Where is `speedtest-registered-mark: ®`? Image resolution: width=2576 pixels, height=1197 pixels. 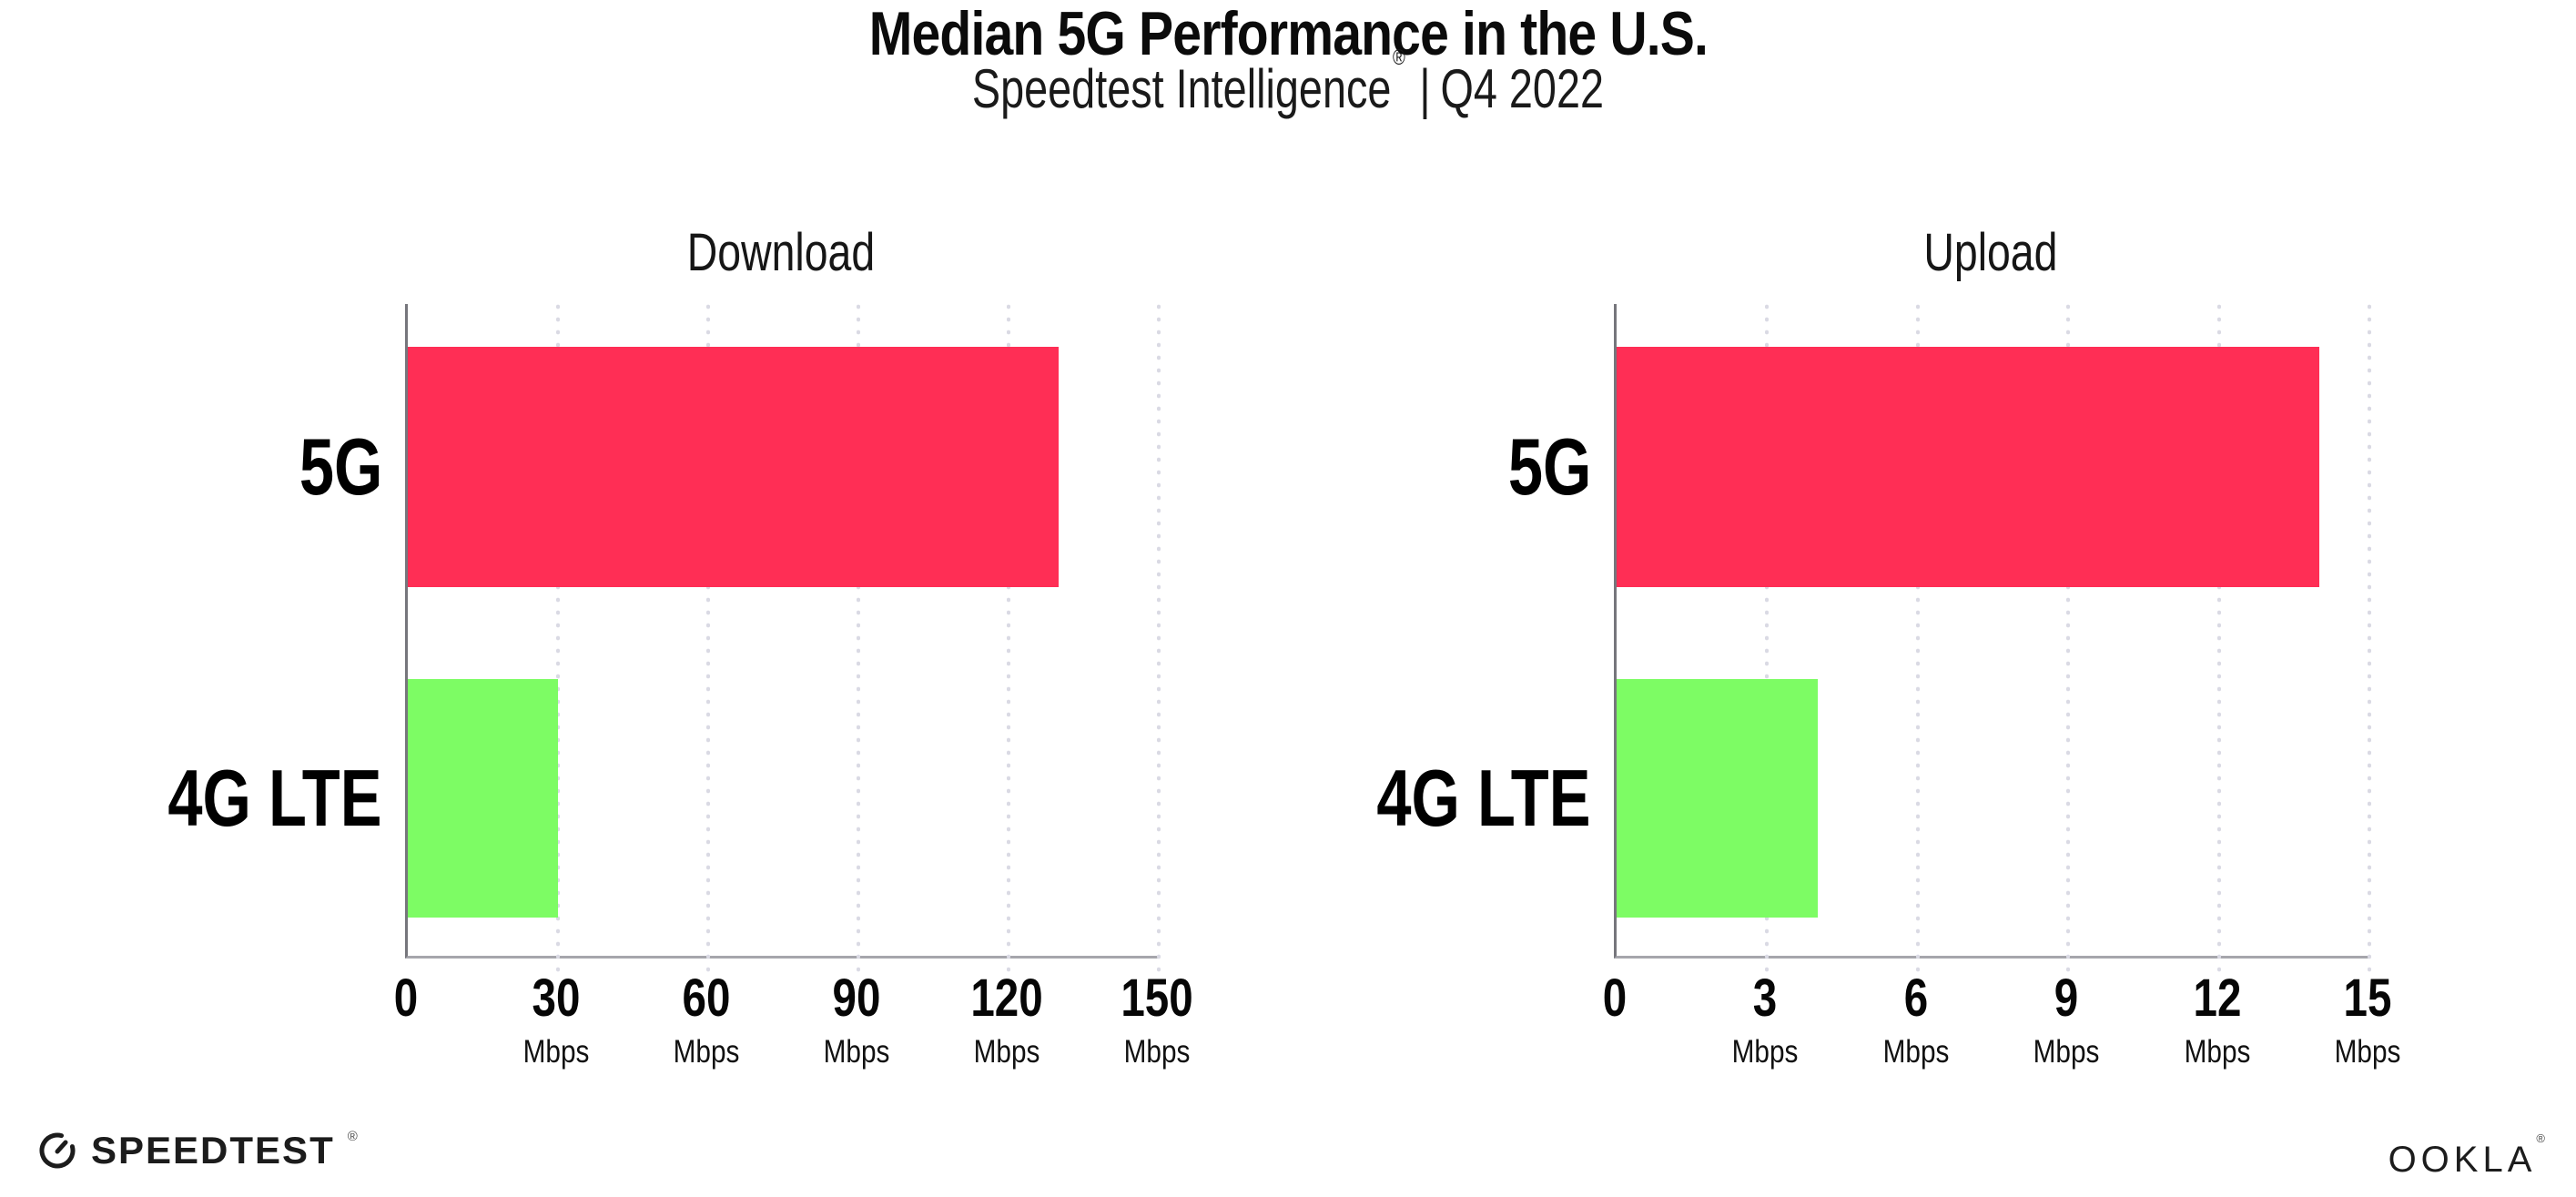
speedtest-registered-mark: ® is located at coordinates (352, 1136).